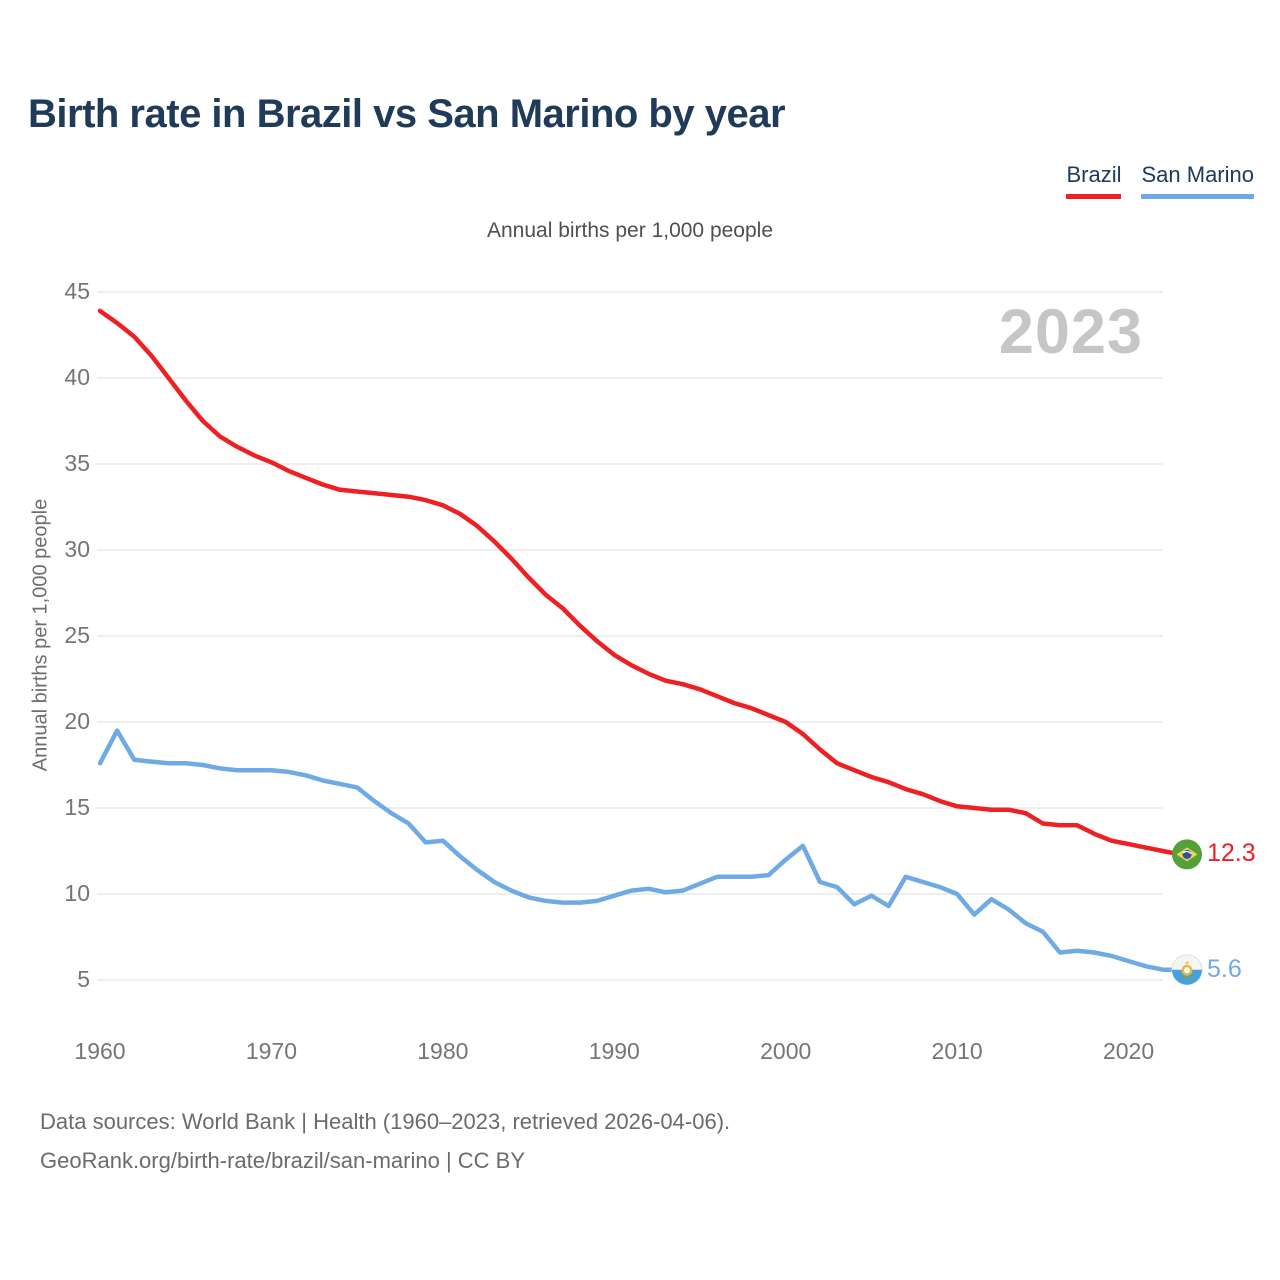  I want to click on chart-subtitle: Annual births per 1,000 people, so click(630, 230).